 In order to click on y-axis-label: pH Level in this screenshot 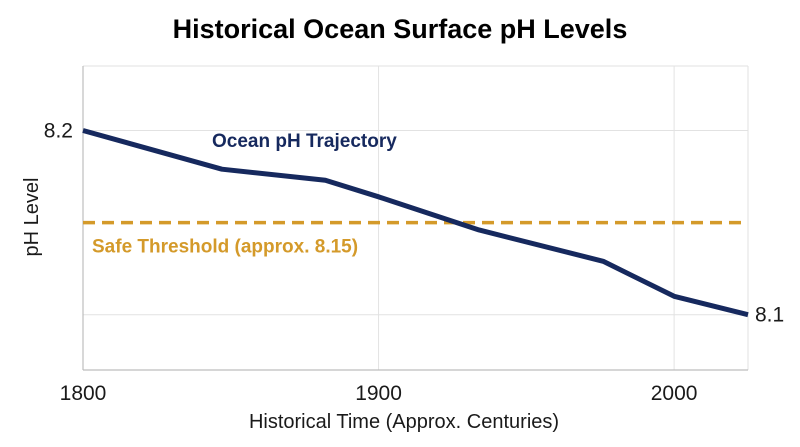, I will do `click(32, 217)`.